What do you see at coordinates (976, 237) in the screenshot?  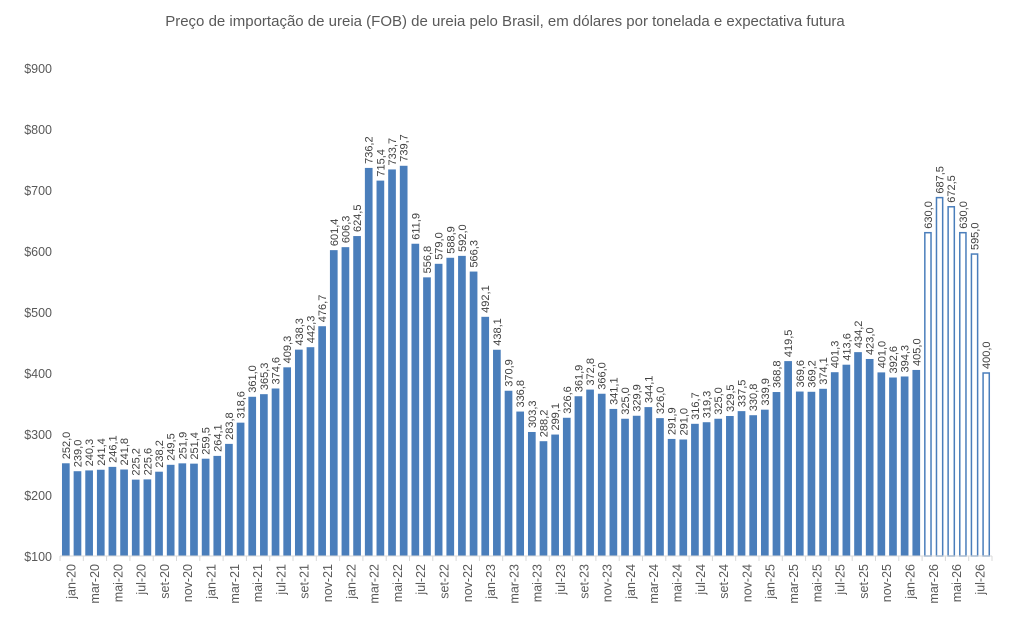 I see `data-label: 595,0` at bounding box center [976, 237].